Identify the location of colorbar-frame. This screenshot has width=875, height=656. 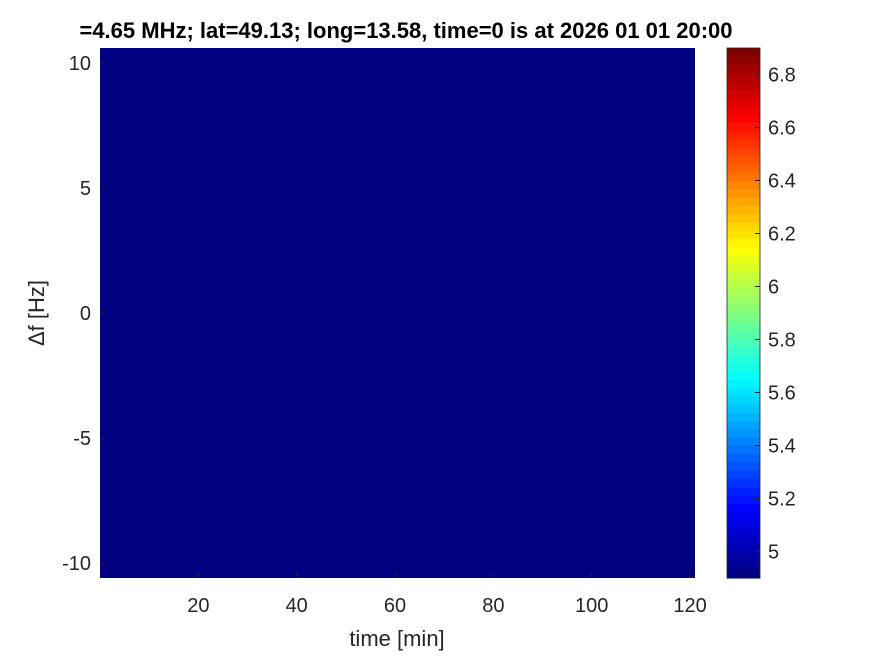
(743, 313).